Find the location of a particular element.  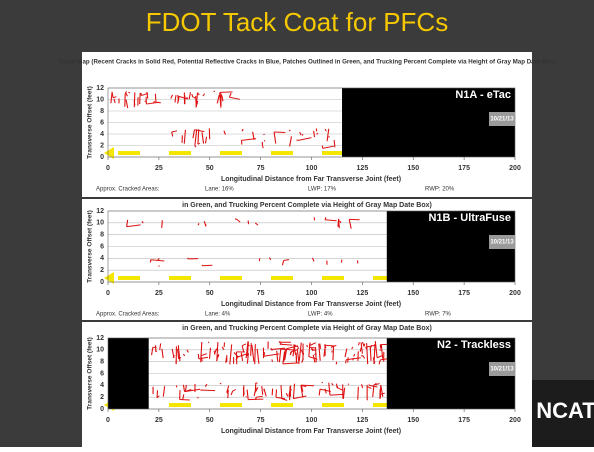

incomplete-region is located at coordinates (128, 373).